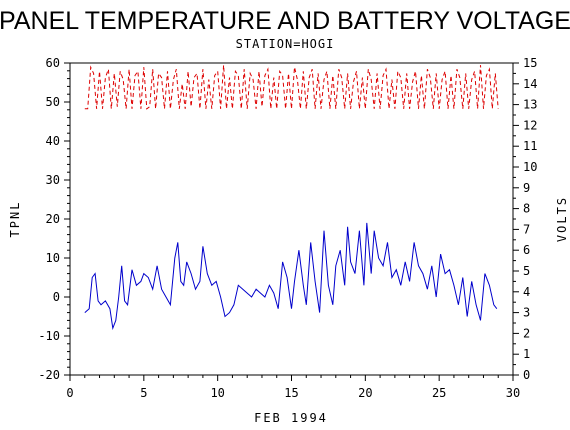 Image resolution: width=570 pixels, height=430 pixels. What do you see at coordinates (526, 209) in the screenshot?
I see `y-right-tick-label: 8` at bounding box center [526, 209].